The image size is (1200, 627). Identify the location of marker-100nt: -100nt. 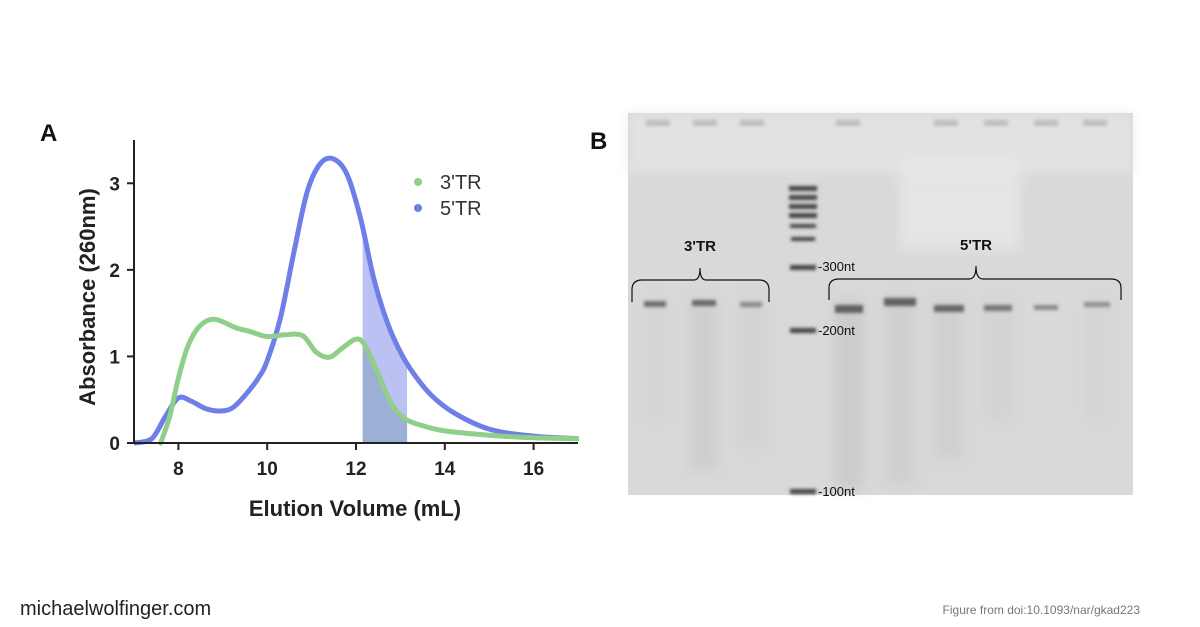
(836, 491).